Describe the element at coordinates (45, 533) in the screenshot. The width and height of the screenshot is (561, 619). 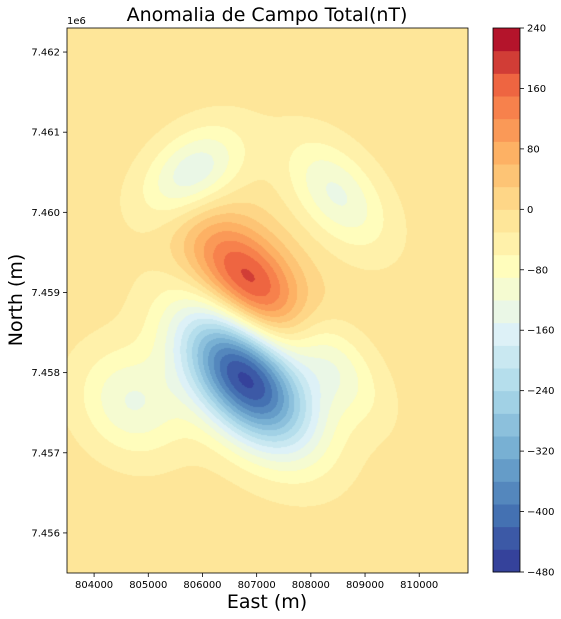
I see `y-tick-label: 7.456` at that location.